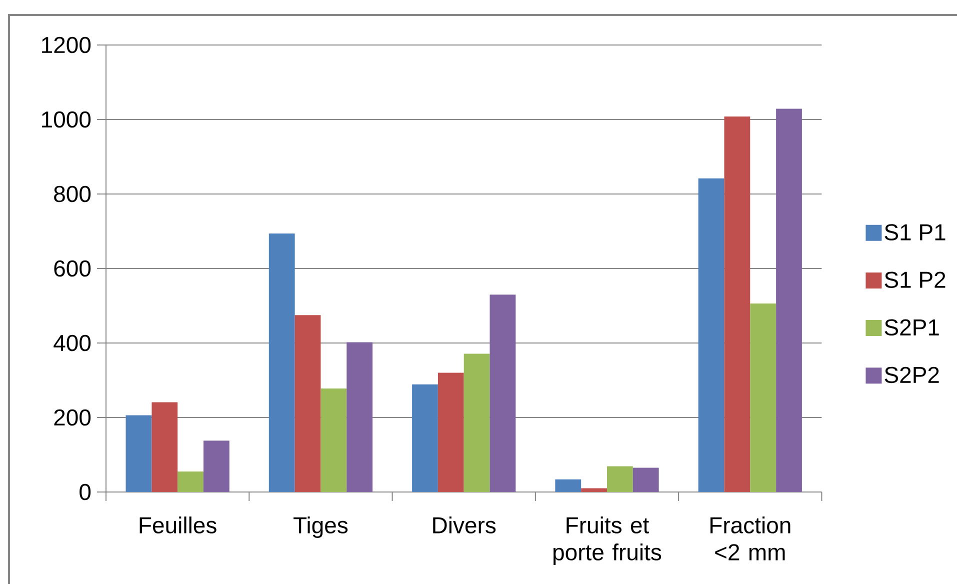 This screenshot has height=584, width=957. What do you see at coordinates (464, 525) in the screenshot?
I see `x-tick-label: Divers` at bounding box center [464, 525].